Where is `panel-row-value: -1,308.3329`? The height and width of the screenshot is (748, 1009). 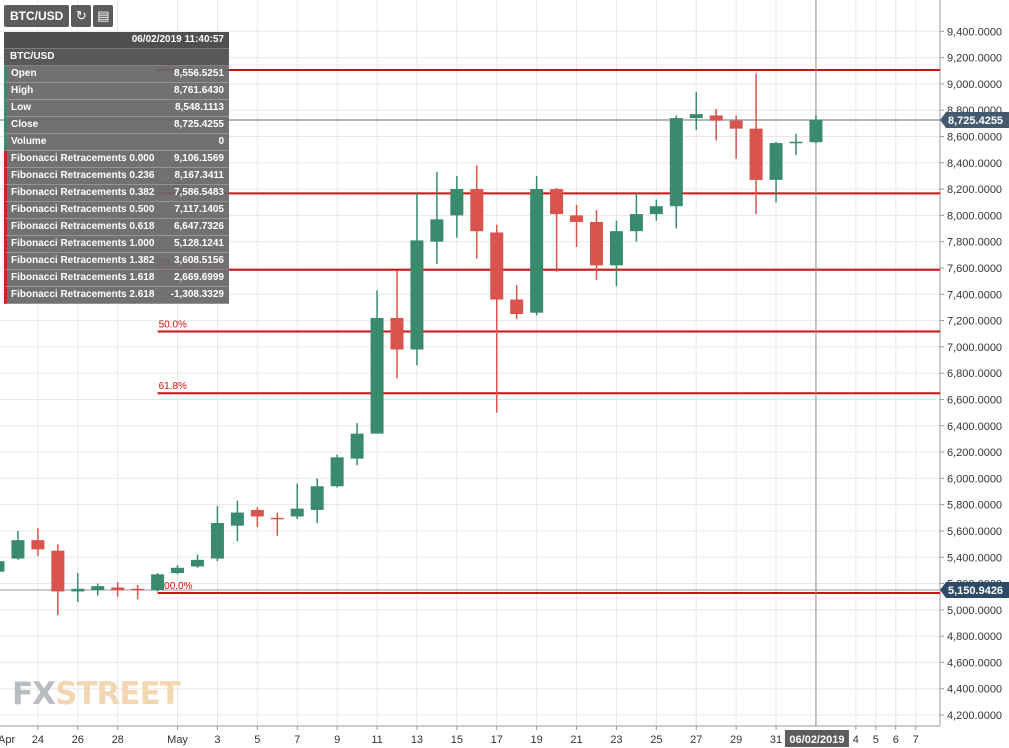 panel-row-value: -1,308.3329 is located at coordinates (197, 294).